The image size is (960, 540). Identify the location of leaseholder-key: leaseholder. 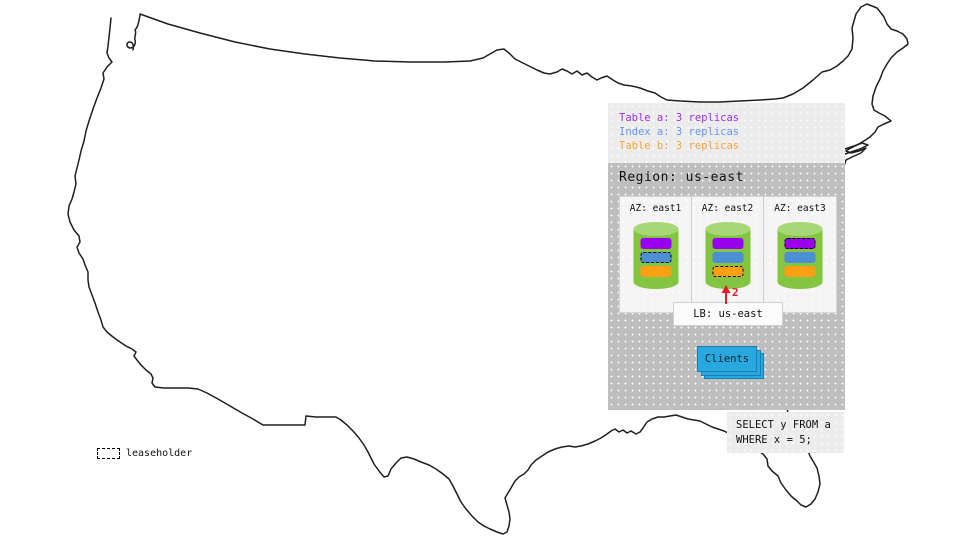
(144, 453).